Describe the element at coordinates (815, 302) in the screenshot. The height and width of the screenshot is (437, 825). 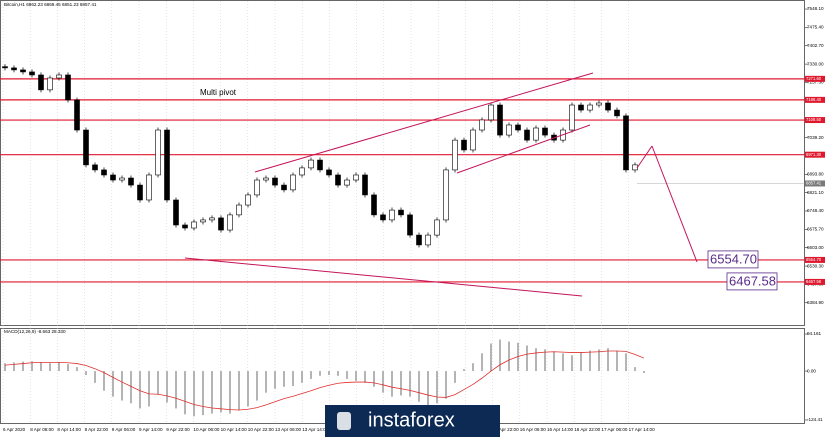
I see `y-tick-label: 6384.90` at that location.